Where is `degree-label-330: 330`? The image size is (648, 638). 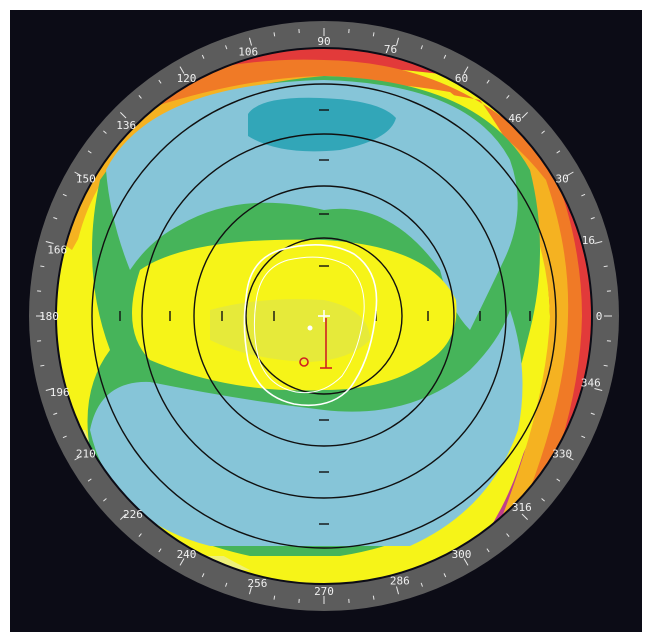
degree-label-330: 330 is located at coordinates (562, 454).